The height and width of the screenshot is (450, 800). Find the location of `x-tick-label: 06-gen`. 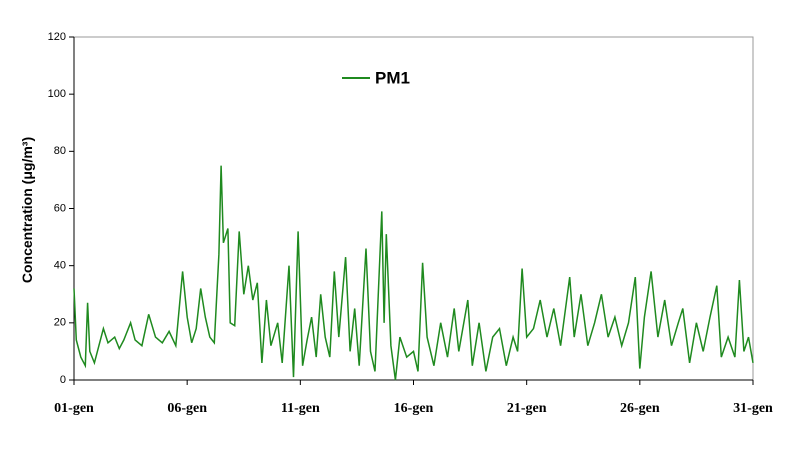

x-tick-label: 06-gen is located at coordinates (187, 408).